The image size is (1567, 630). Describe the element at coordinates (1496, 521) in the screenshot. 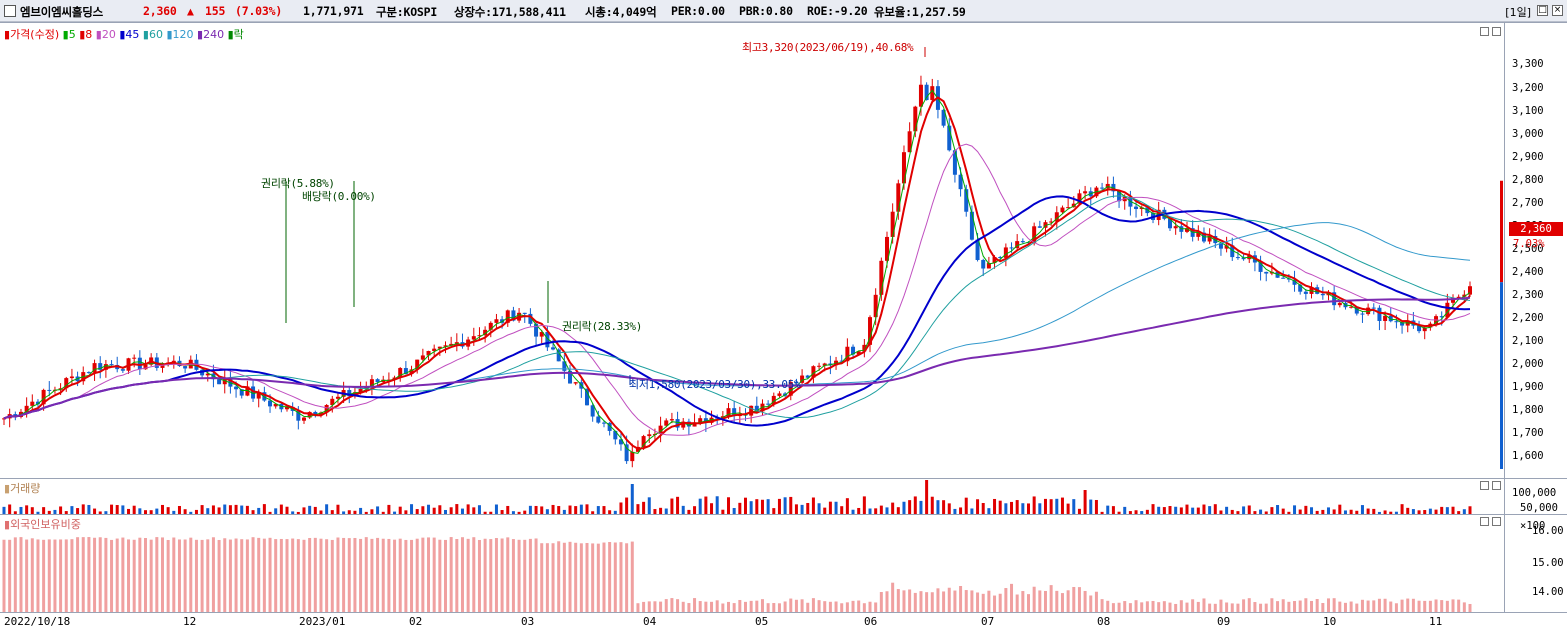

I see `ownership-close-icon` at that location.